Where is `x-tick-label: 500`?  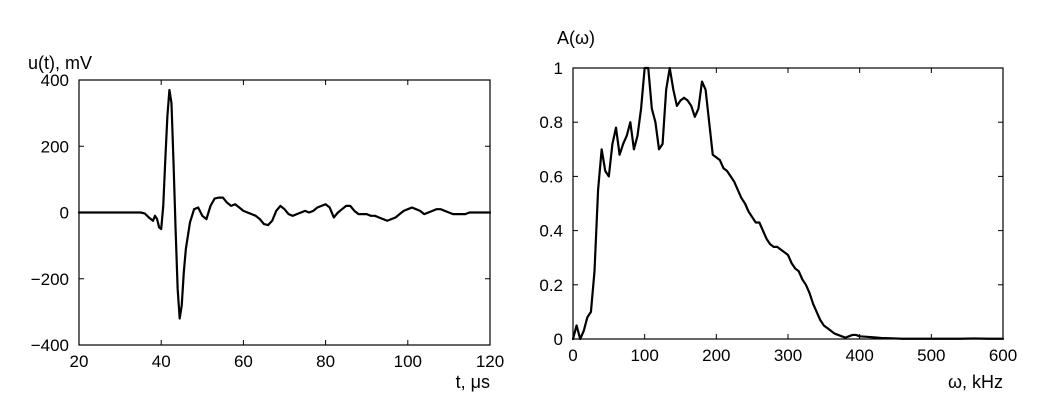
x-tick-label: 500 is located at coordinates (931, 355).